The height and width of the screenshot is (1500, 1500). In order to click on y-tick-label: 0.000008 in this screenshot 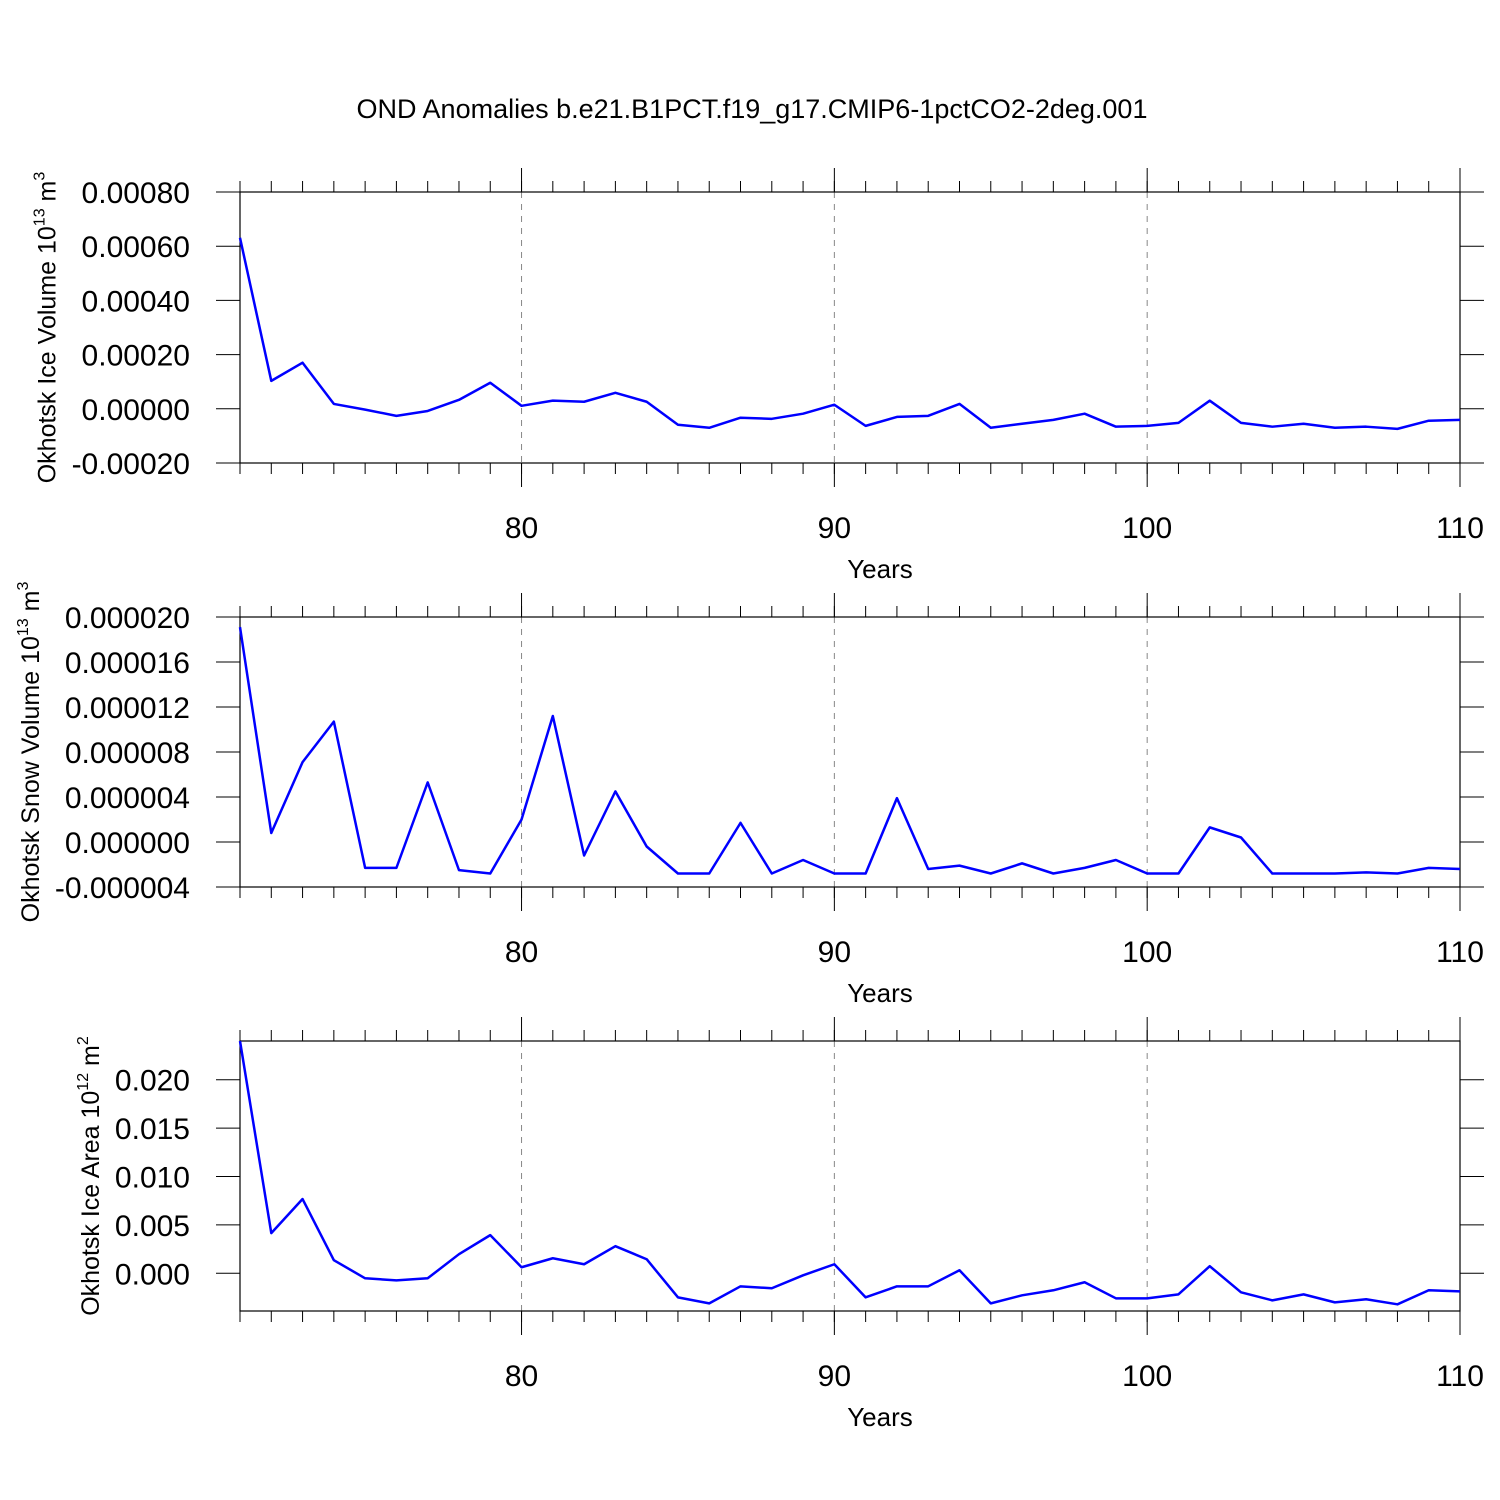, I will do `click(127, 753)`.